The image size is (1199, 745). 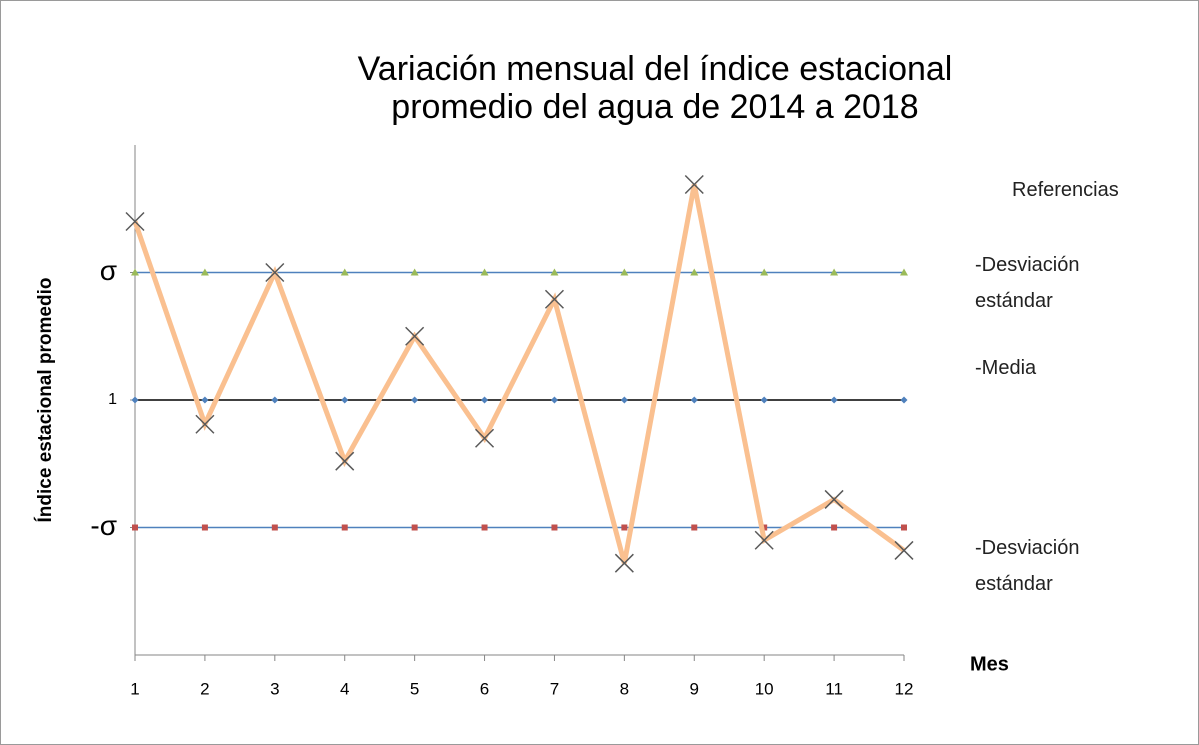 What do you see at coordinates (1006, 368) in the screenshot?
I see `legend-entry: -Media` at bounding box center [1006, 368].